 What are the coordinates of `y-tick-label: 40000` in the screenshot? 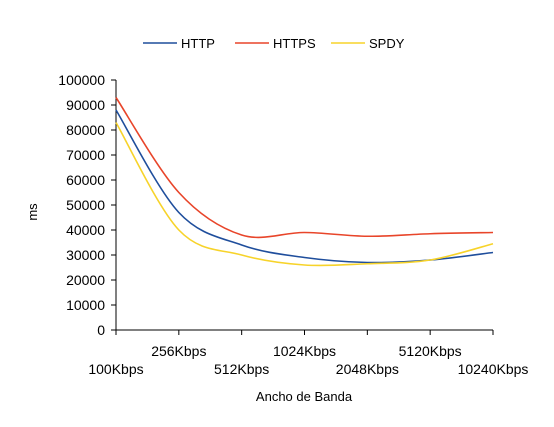 It's located at (85, 230).